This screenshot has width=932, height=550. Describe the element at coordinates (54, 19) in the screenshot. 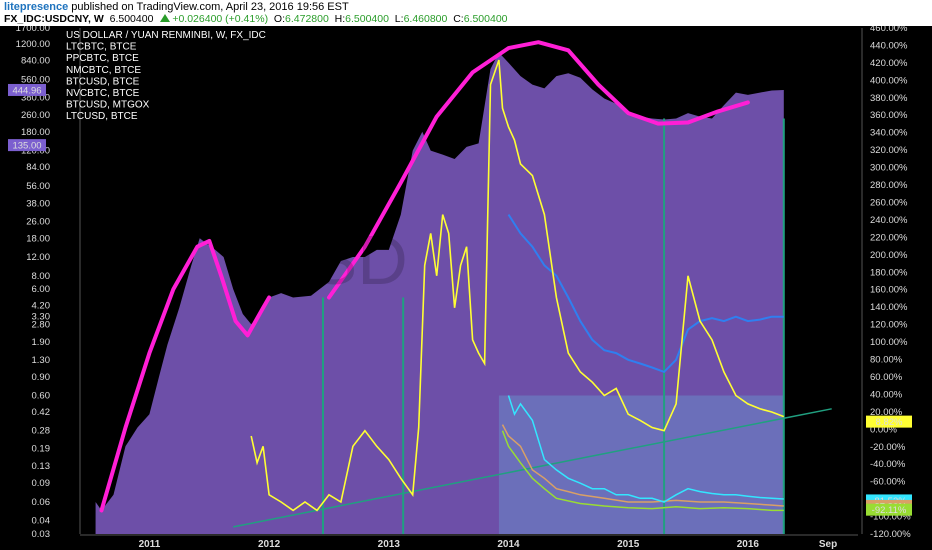

I see `symbol-label: FX_IDC:USDCNY, W` at that location.